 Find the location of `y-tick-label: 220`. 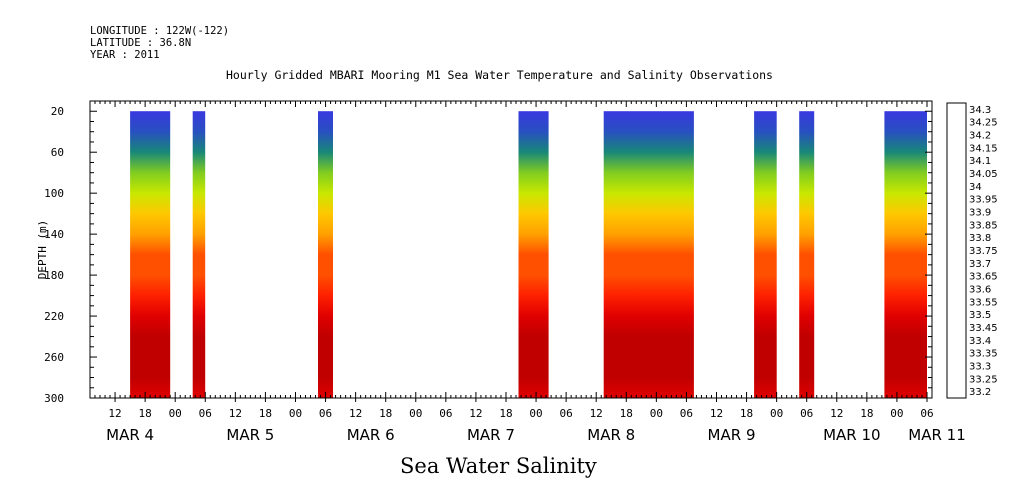

y-tick-label: 220 is located at coordinates (54, 316).